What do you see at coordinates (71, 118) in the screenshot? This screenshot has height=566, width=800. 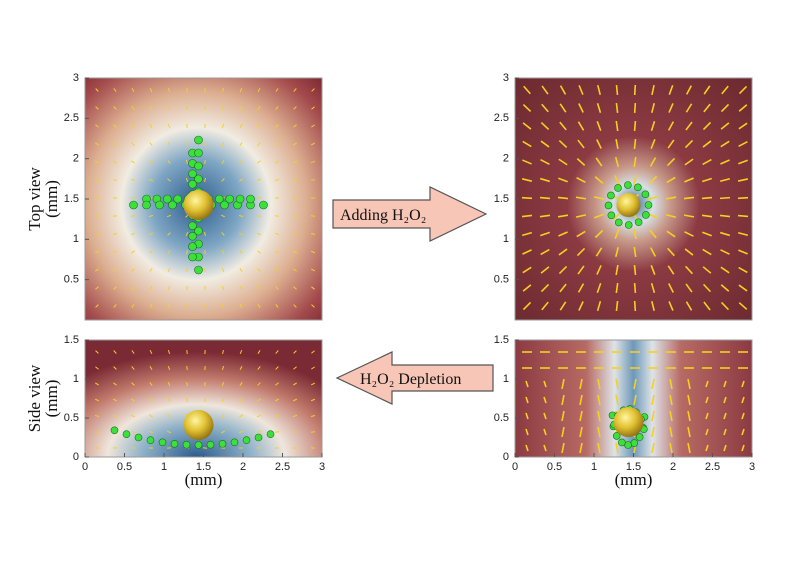 I see `y-tick-label: 2.5` at bounding box center [71, 118].